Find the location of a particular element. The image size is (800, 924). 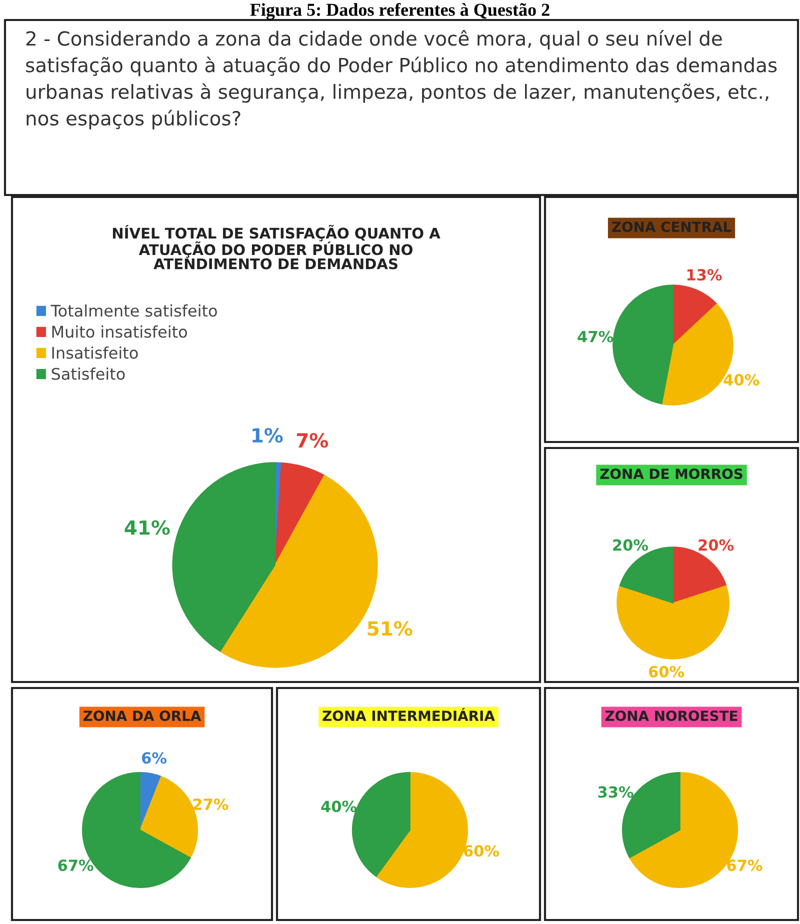

chart-title: ZONA NOROESTE is located at coordinates (671, 716).